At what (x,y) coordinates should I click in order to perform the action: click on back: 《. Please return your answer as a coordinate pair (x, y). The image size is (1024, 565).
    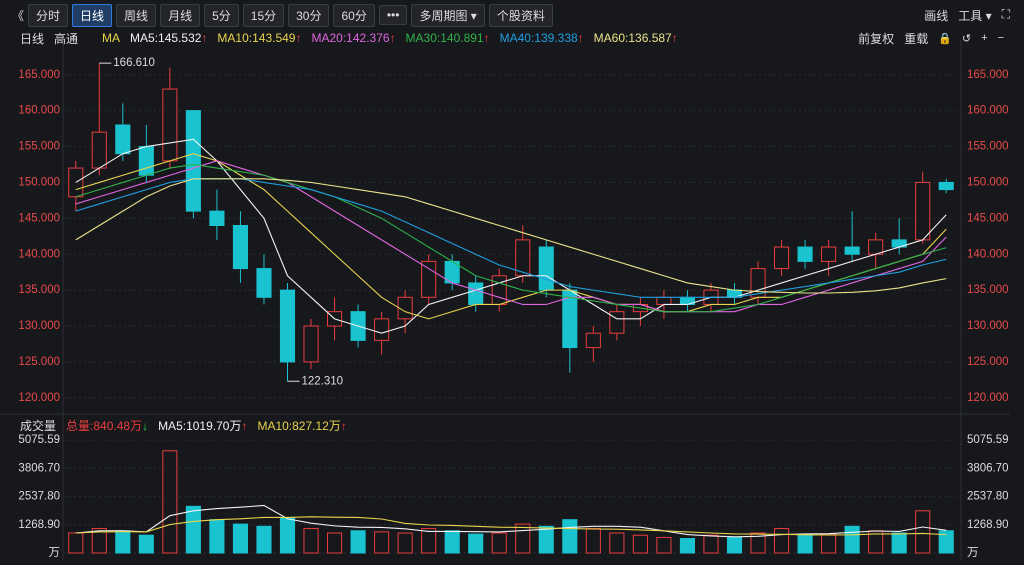
    Looking at the image, I should click on (18, 15).